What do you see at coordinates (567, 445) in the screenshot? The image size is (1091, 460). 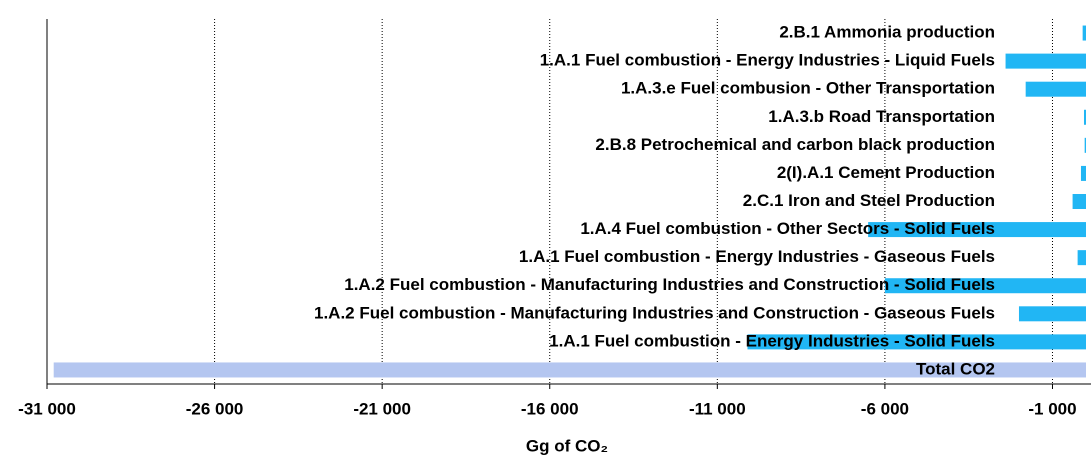 I see `x-axis-label: Gg of CO₂` at bounding box center [567, 445].